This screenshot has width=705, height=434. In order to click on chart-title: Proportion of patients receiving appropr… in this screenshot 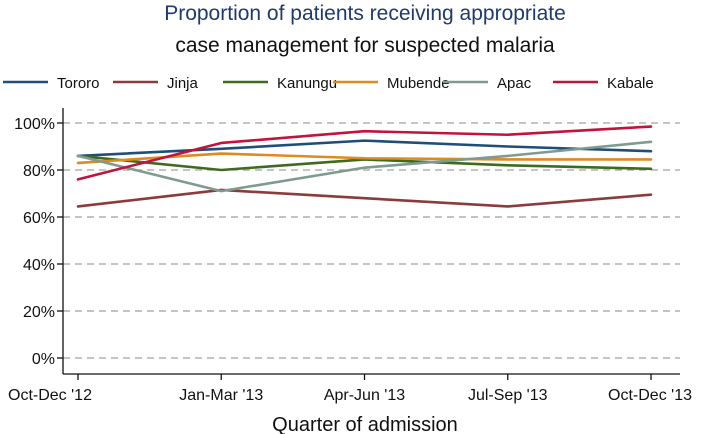, I will do `click(365, 13)`.